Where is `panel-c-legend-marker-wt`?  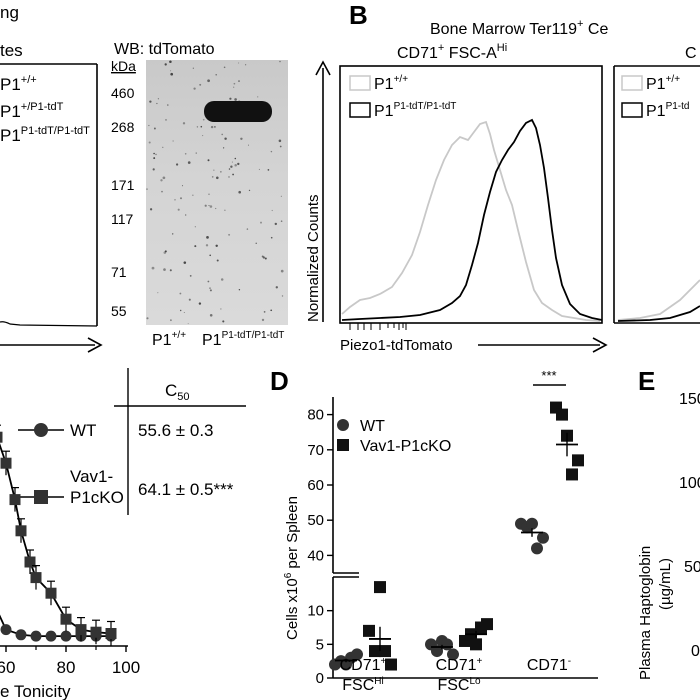
panel-c-legend-marker-wt is located at coordinates (41, 430).